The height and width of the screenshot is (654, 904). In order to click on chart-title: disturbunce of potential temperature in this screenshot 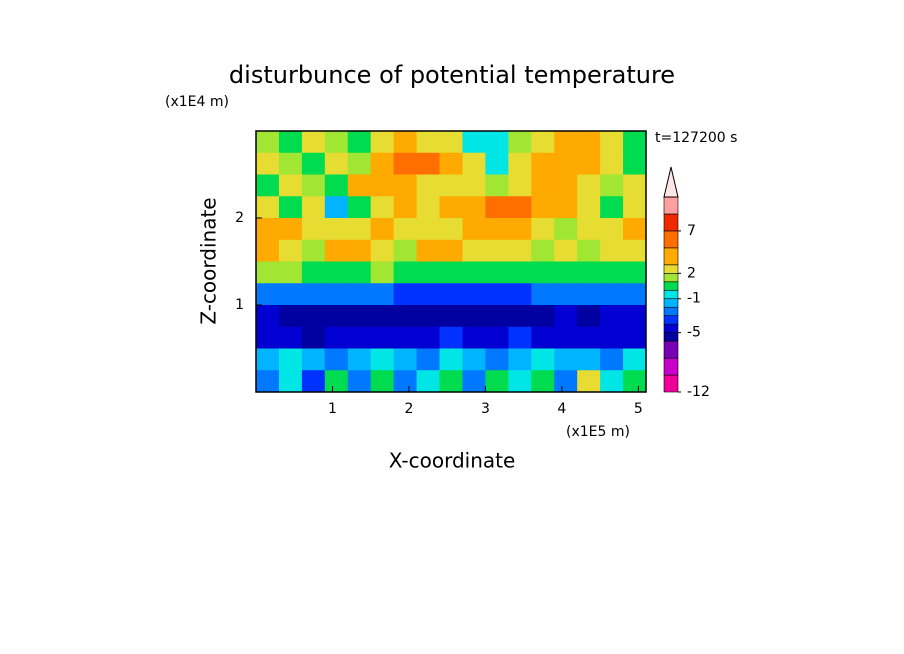, I will do `click(452, 75)`.